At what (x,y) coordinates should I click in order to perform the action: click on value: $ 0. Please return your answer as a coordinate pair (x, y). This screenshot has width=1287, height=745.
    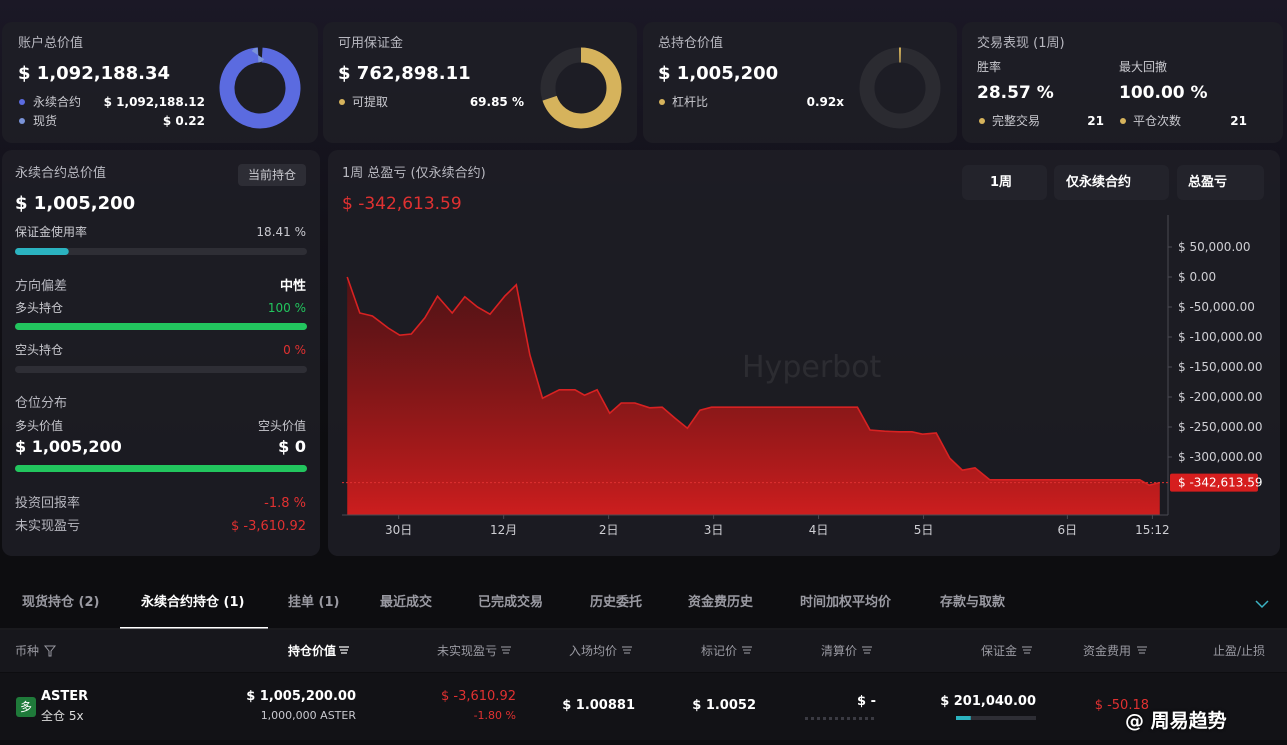
    Looking at the image, I should click on (292, 446).